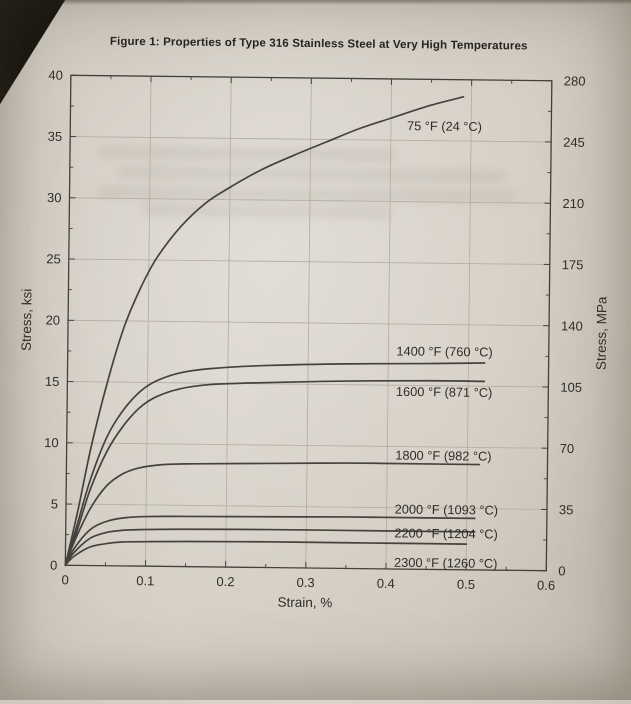  What do you see at coordinates (53, 565) in the screenshot?
I see `y-left-tick-label: 0` at bounding box center [53, 565].